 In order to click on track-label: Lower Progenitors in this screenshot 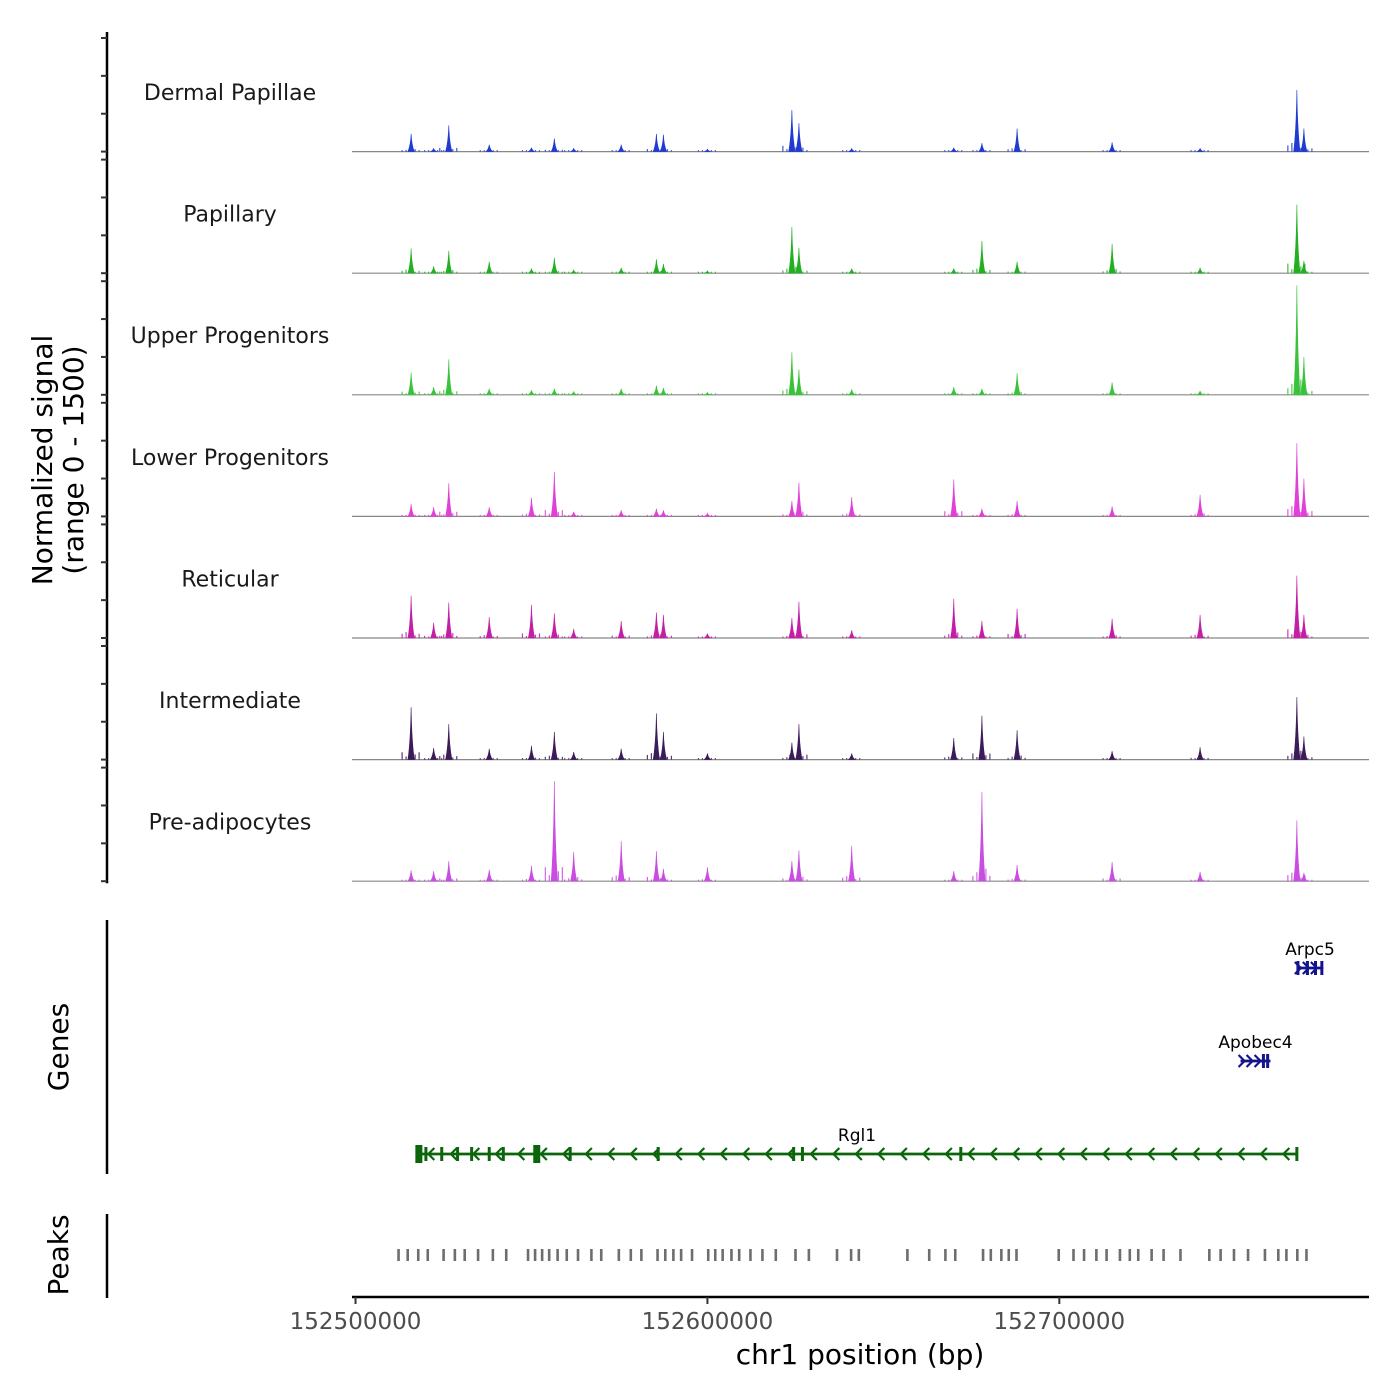, I will do `click(230, 458)`.